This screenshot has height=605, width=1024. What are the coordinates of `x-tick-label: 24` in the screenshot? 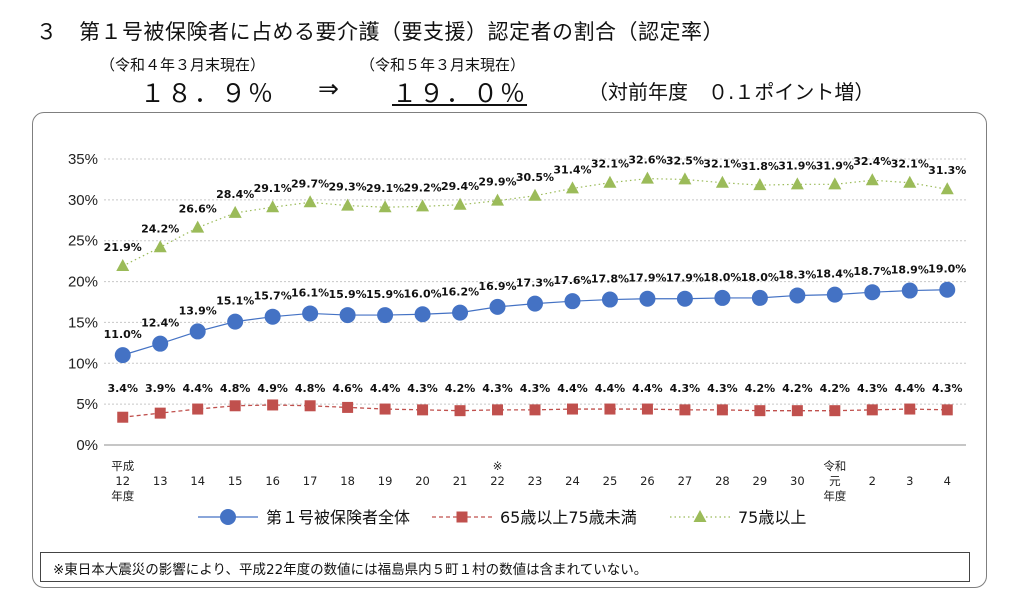 It's located at (572, 481).